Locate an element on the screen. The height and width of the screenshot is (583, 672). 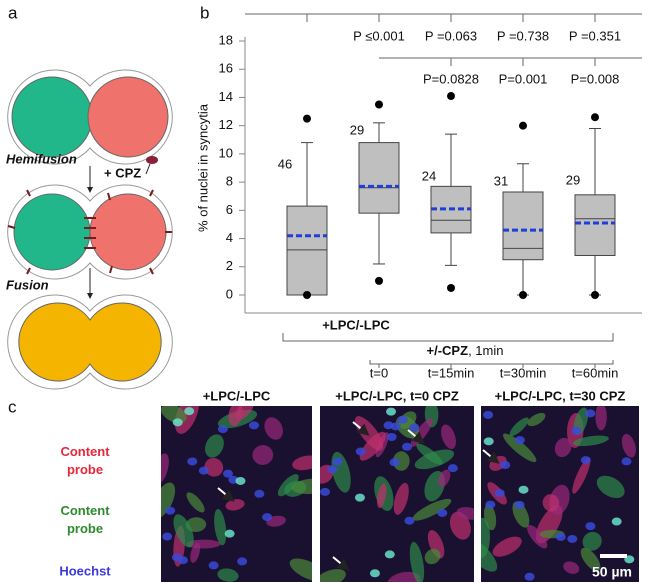
y-tick-label: 10 is located at coordinates (226, 152).